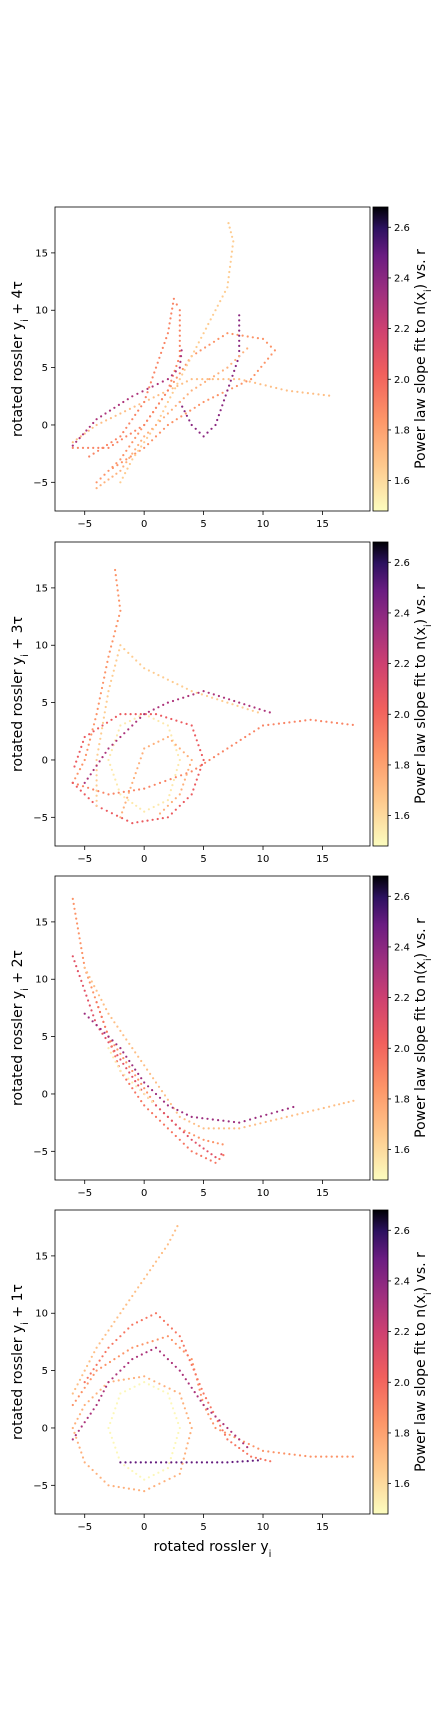 This screenshot has width=432, height=1728. What do you see at coordinates (20, 1028) in the screenshot?
I see `y-axis-label: rotated rossler yi + 2τ` at bounding box center [20, 1028].